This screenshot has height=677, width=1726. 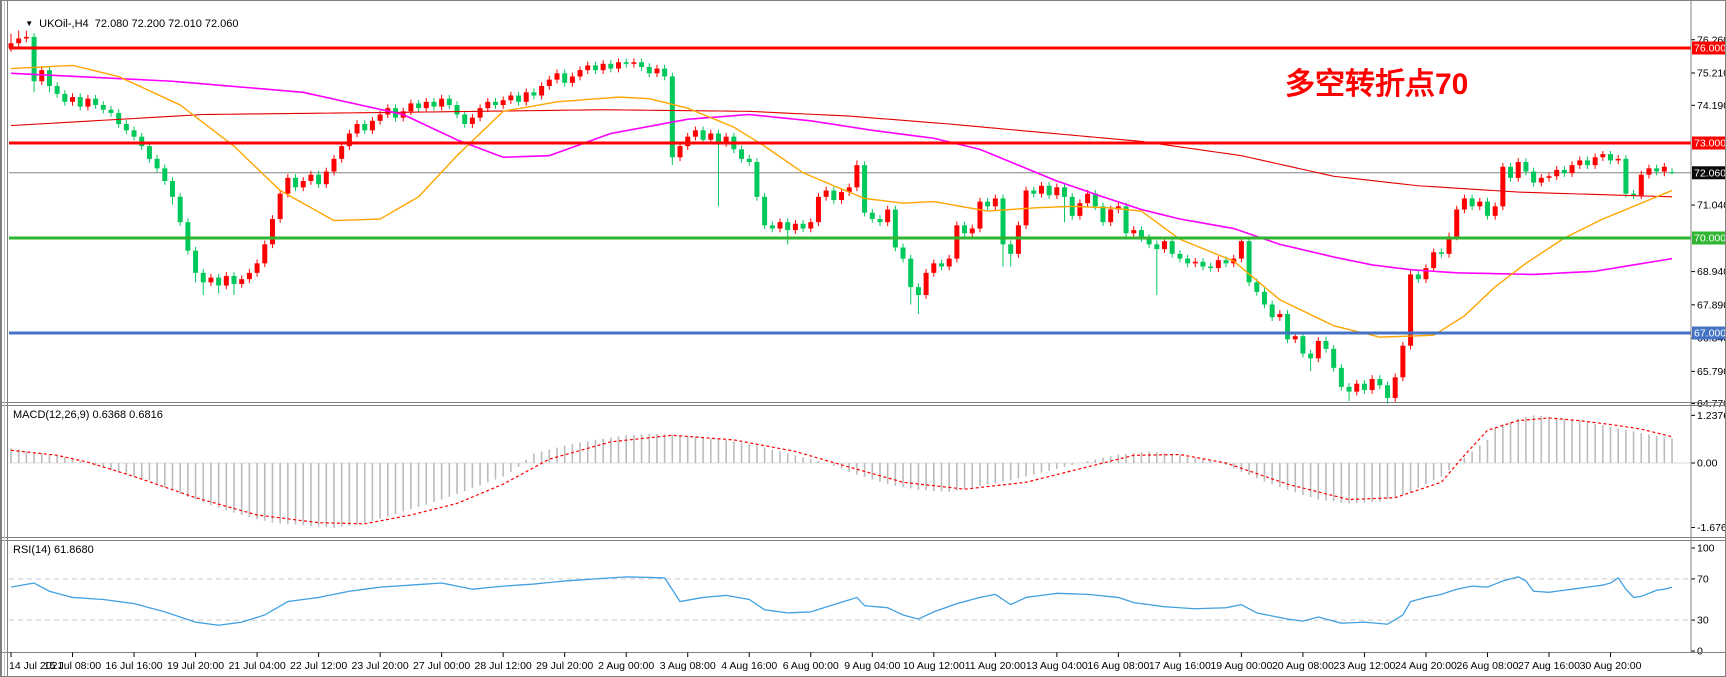 What do you see at coordinates (1711, 416) in the screenshot?
I see `svg-text: 1.2376` at bounding box center [1711, 416].